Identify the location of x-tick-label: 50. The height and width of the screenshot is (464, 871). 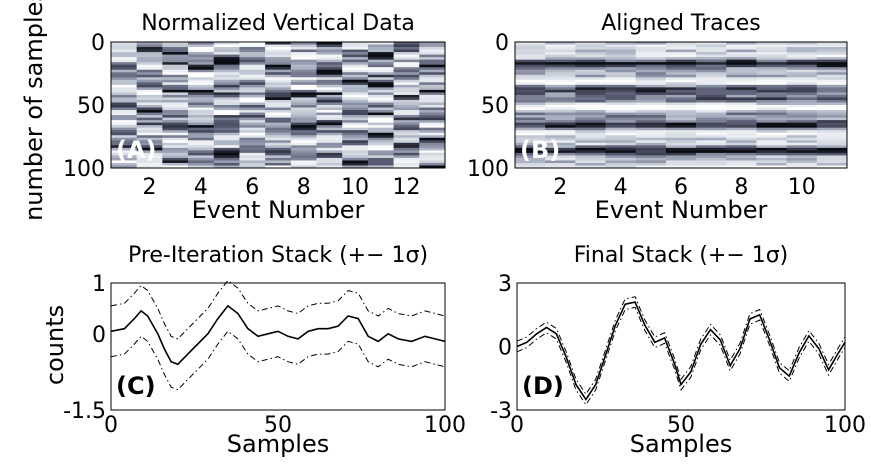
(681, 425).